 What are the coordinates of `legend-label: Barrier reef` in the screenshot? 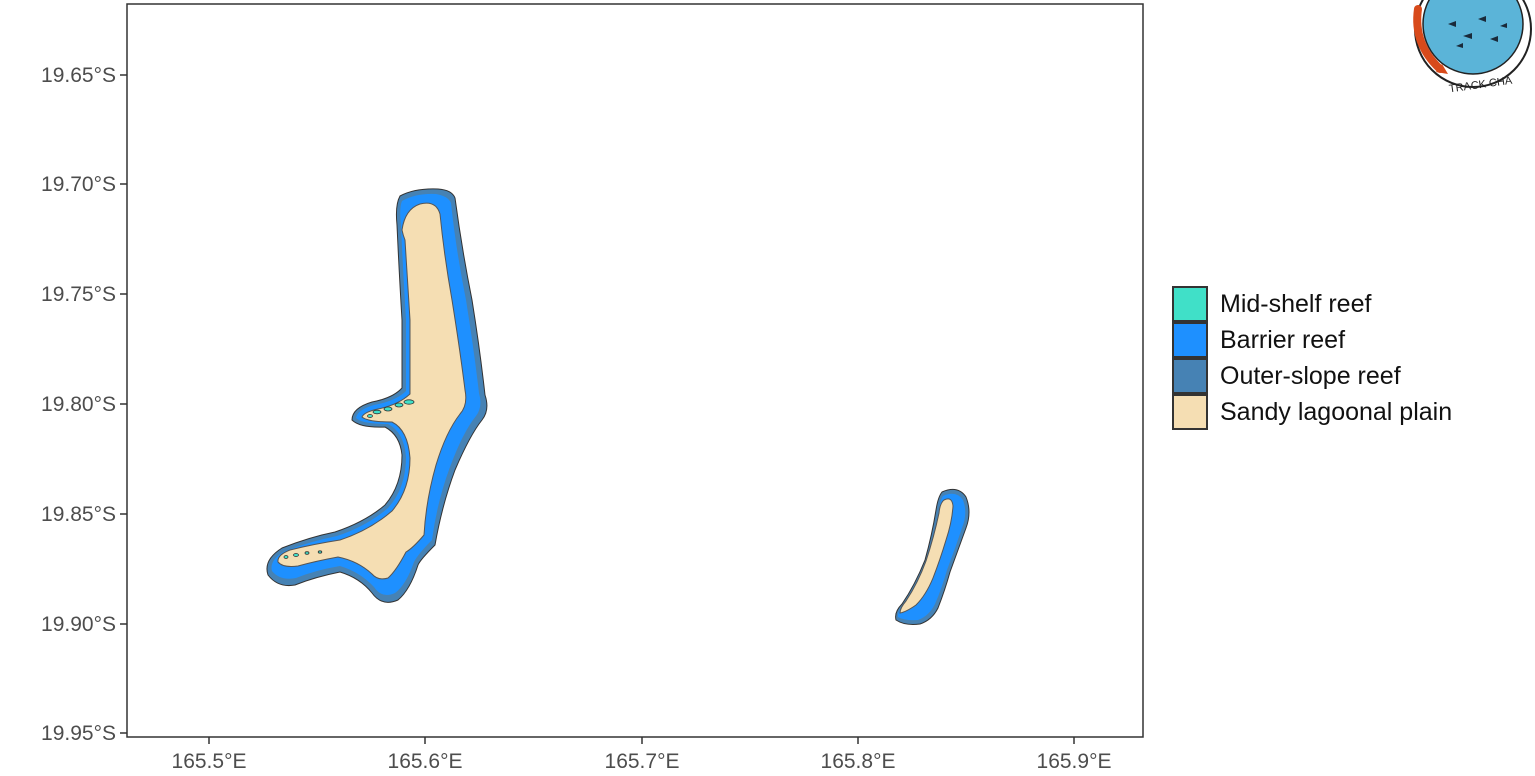 It's located at (1283, 339).